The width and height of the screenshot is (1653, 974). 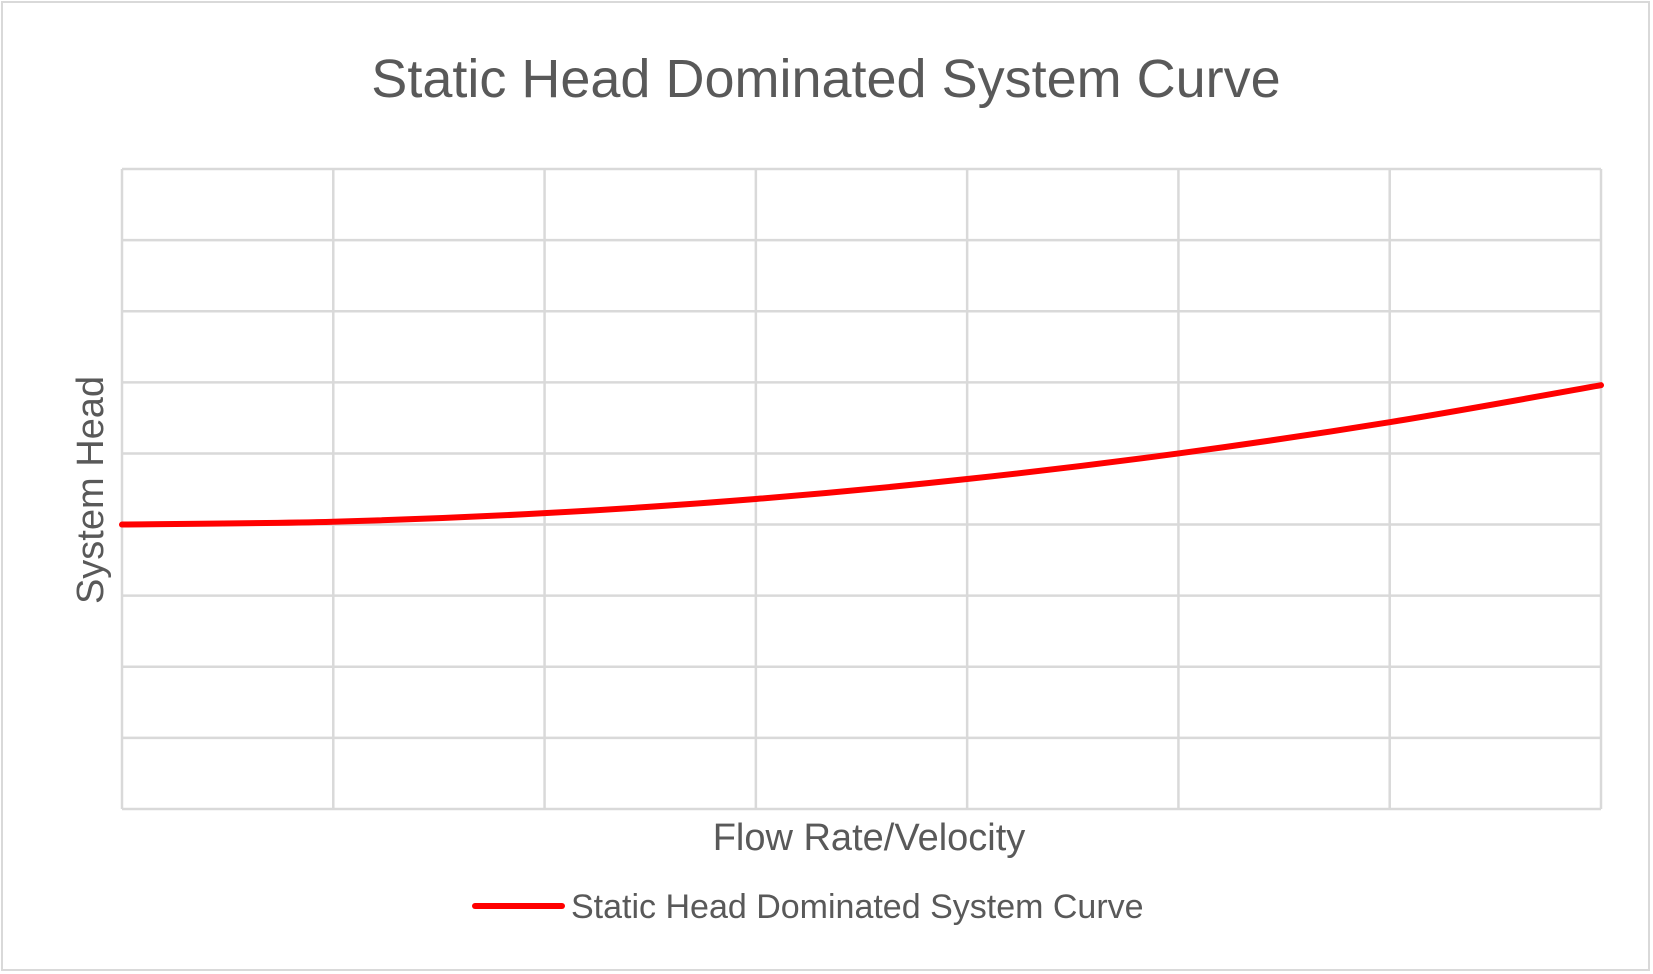 What do you see at coordinates (91, 490) in the screenshot?
I see `y-axis-title: System Head` at bounding box center [91, 490].